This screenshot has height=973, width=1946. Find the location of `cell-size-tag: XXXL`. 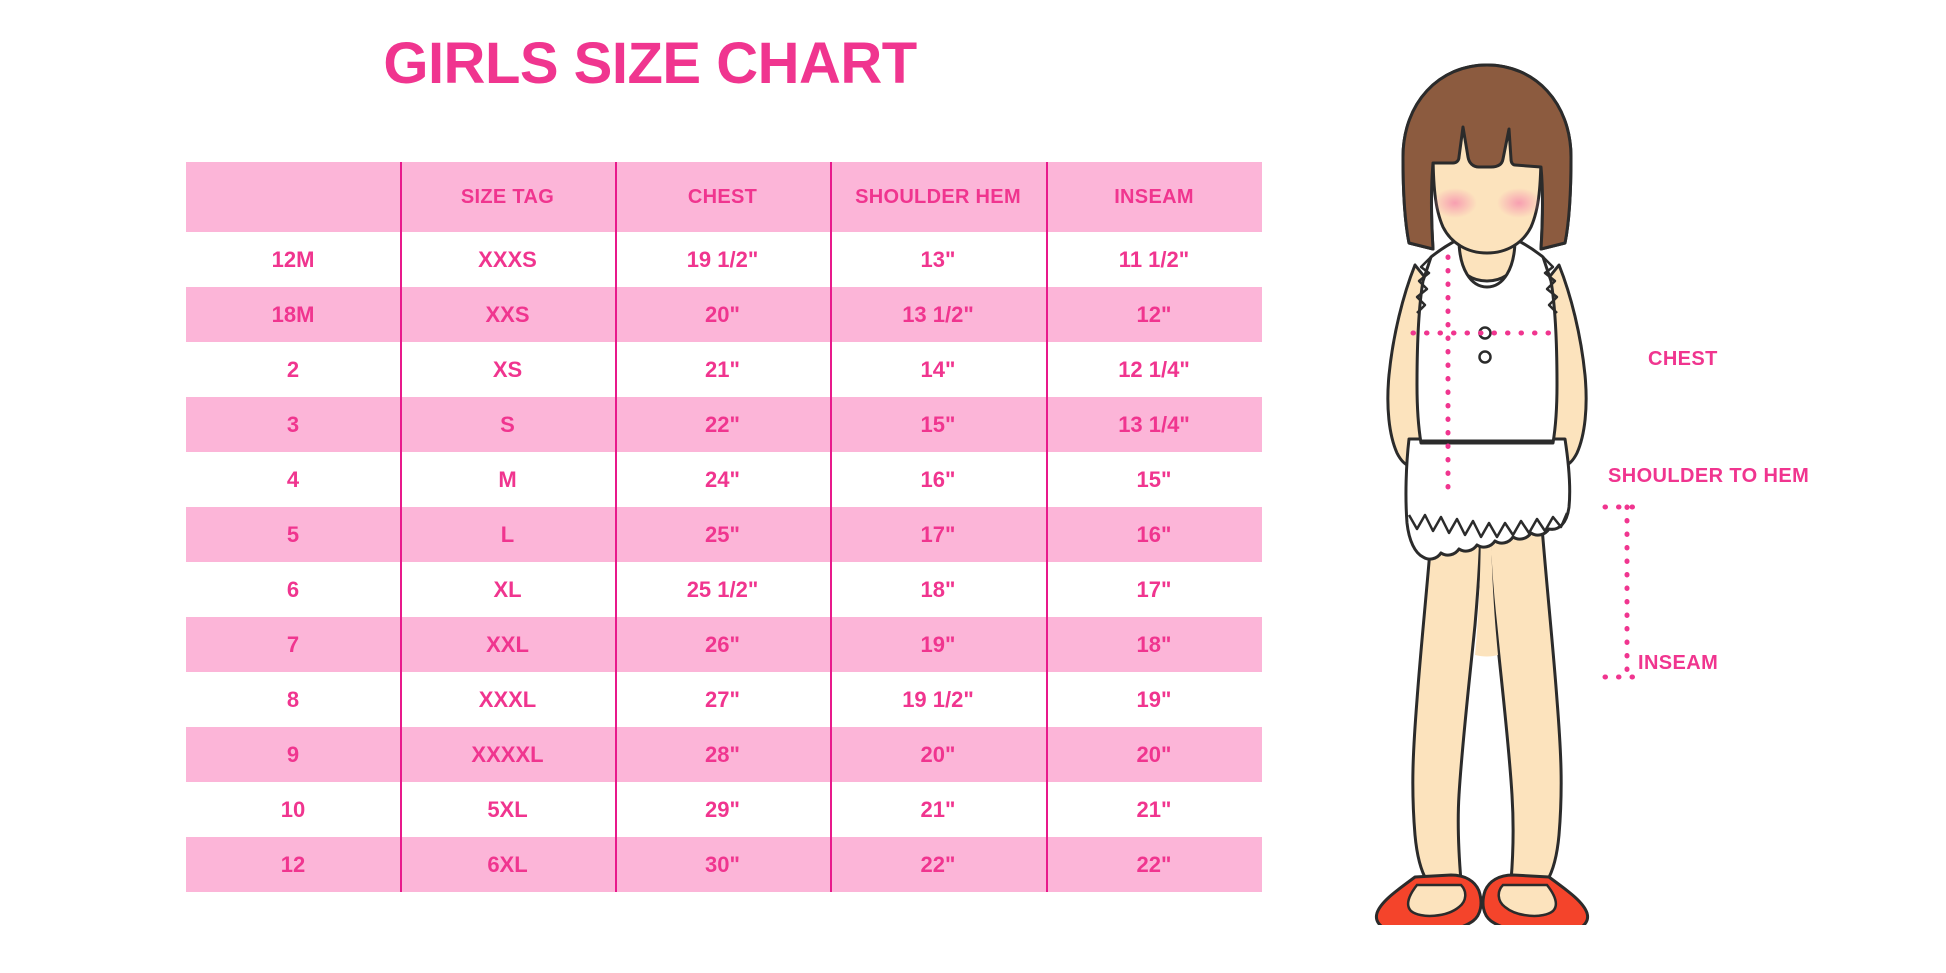

cell-size-tag: XXXL is located at coordinates (507, 699).